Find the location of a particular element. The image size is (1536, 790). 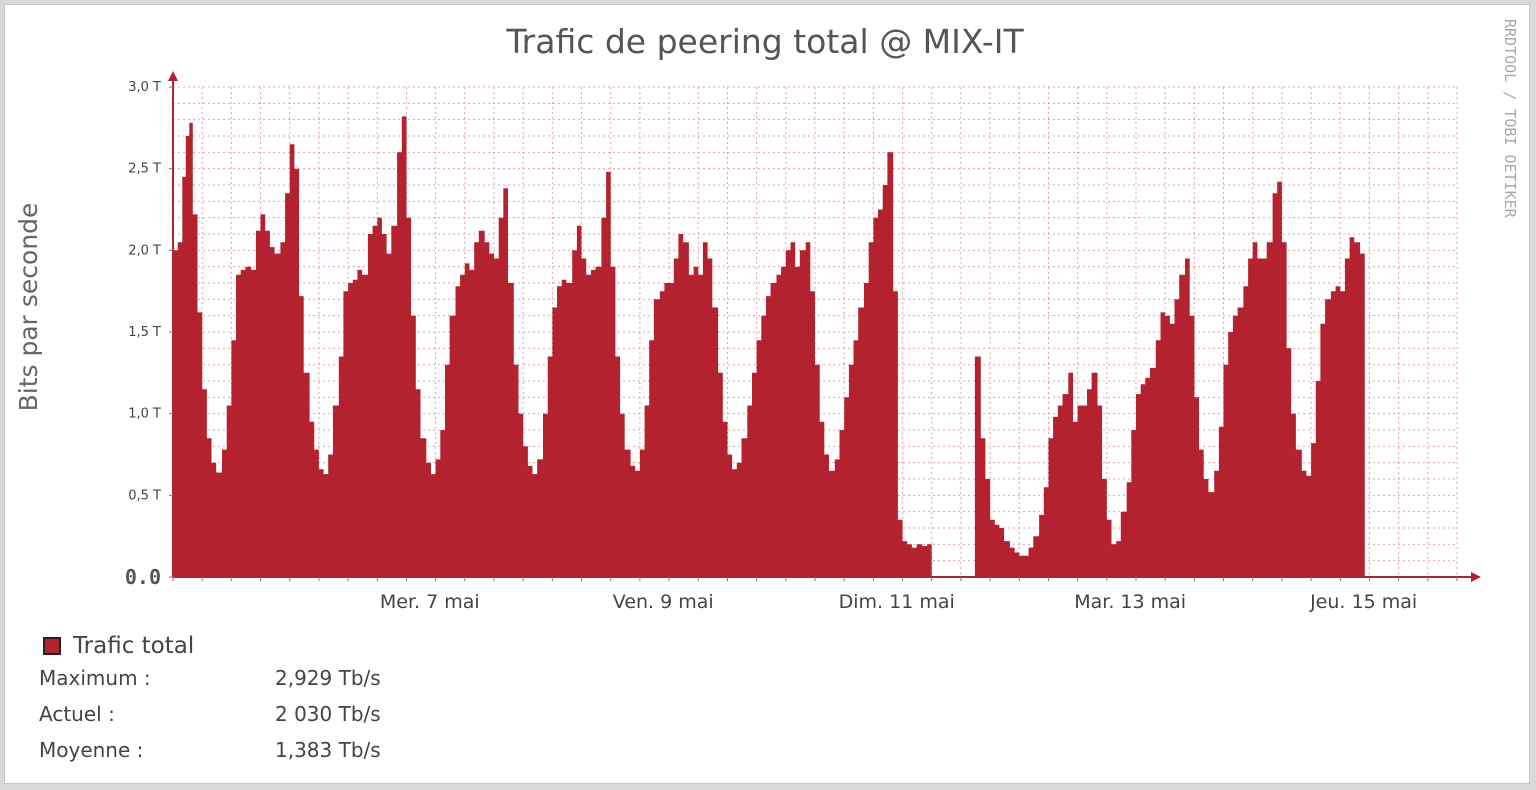

stat-value: 2 030 Tb/s is located at coordinates (328, 714).